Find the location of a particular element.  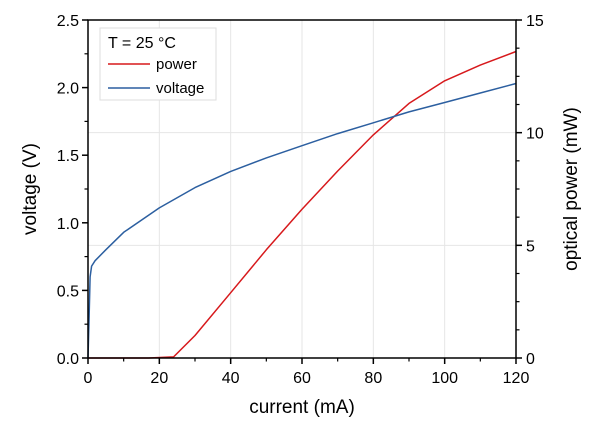

x-tick-label: 20 is located at coordinates (159, 378).